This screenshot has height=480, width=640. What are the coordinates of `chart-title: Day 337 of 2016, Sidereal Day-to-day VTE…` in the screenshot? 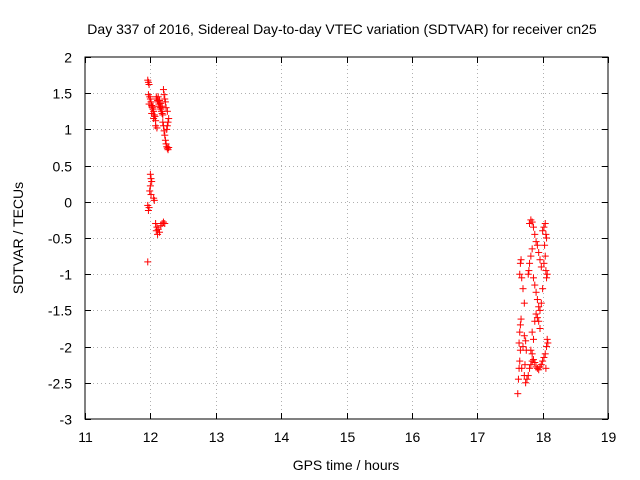 It's located at (342, 29).